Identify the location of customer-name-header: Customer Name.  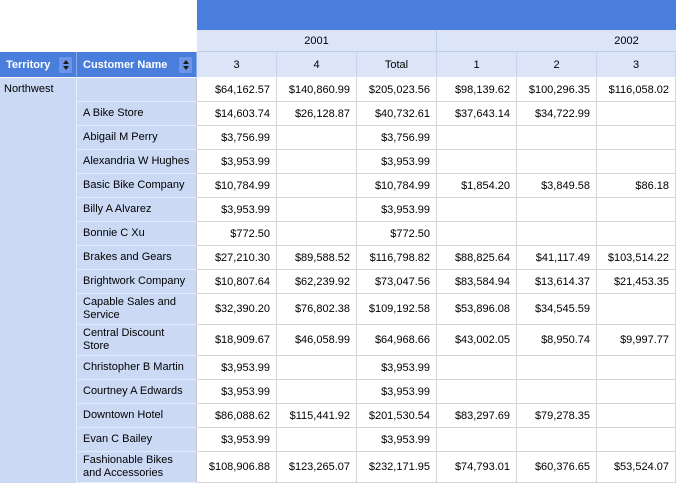
(137, 65).